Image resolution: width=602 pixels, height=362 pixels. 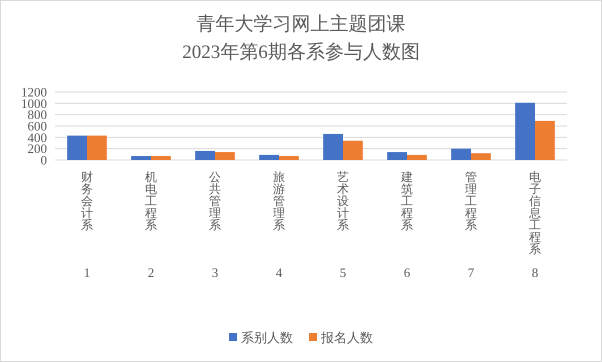 What do you see at coordinates (343, 272) in the screenshot?
I see `text: 5` at bounding box center [343, 272].